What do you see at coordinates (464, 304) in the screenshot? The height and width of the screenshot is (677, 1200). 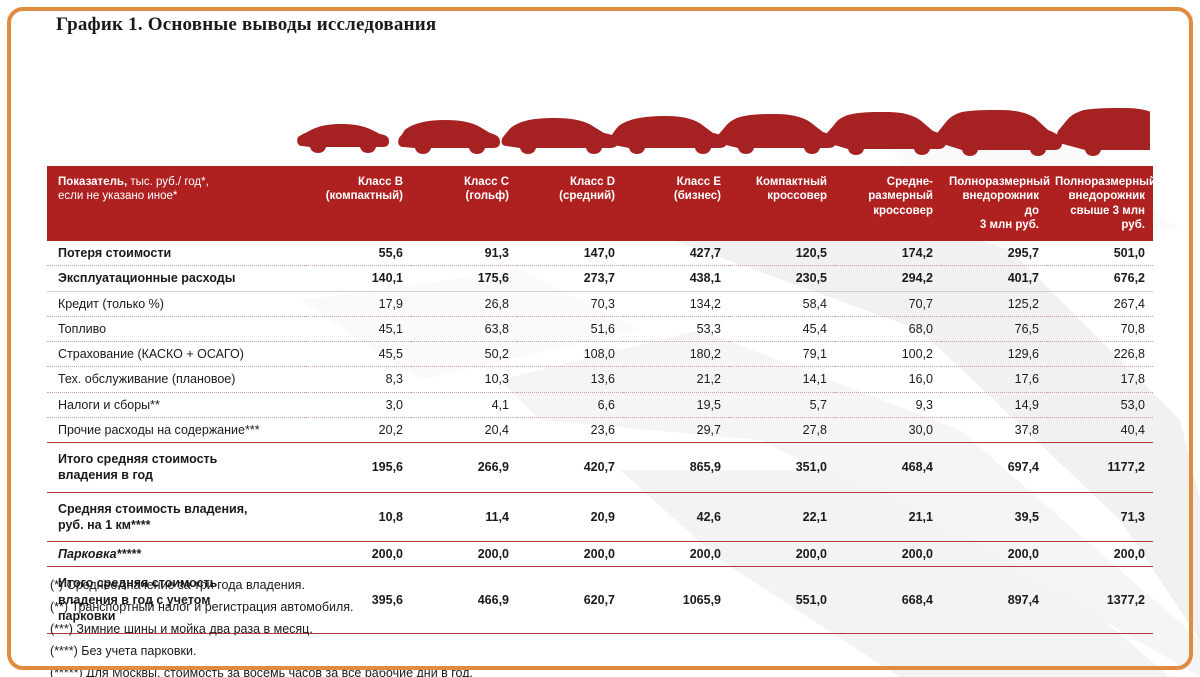 I see `table-cell: 26,8` at bounding box center [464, 304].